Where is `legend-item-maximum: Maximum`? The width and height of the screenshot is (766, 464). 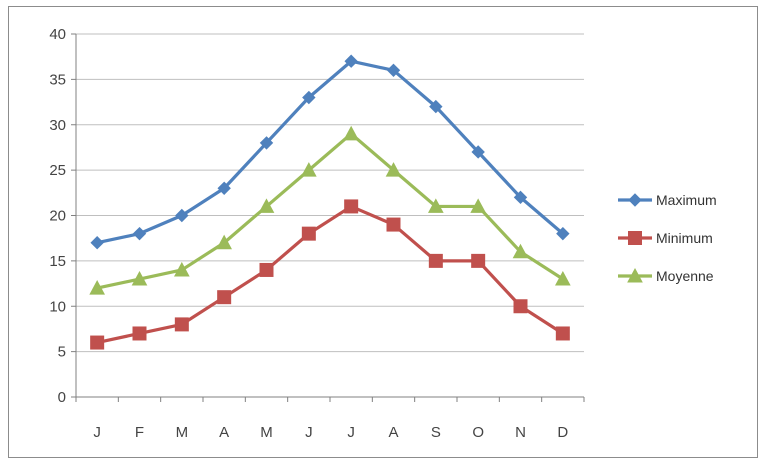
legend-item-maximum: Maximum is located at coordinates (667, 200).